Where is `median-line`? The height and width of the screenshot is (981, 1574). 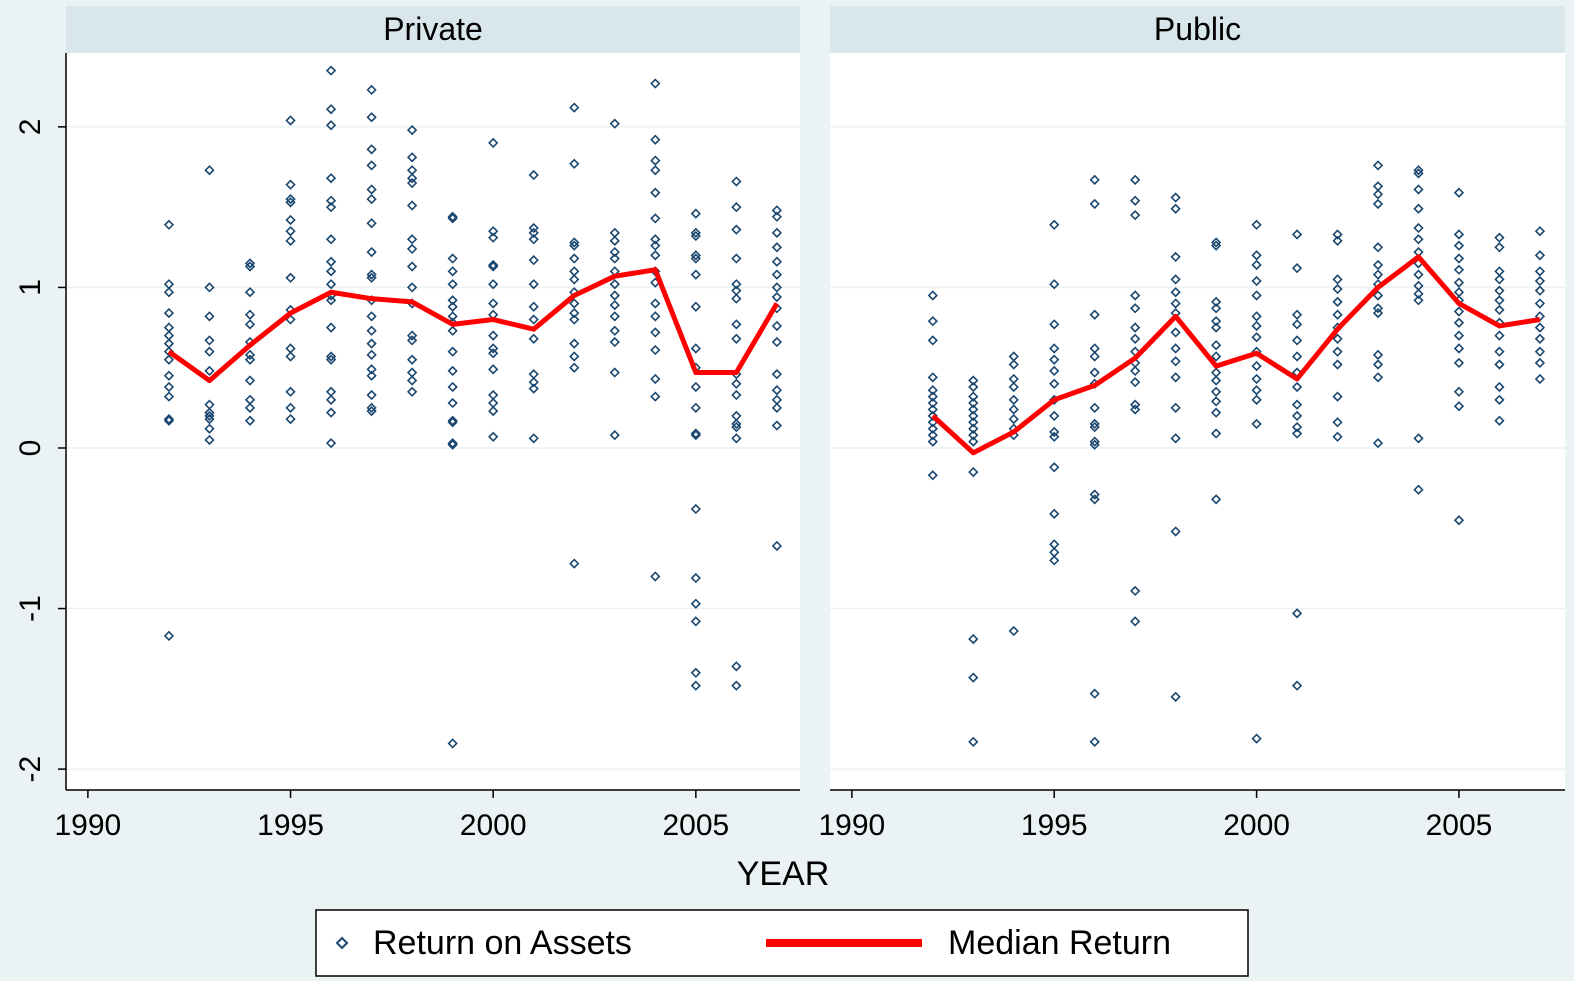
median-line is located at coordinates (1236, 355).